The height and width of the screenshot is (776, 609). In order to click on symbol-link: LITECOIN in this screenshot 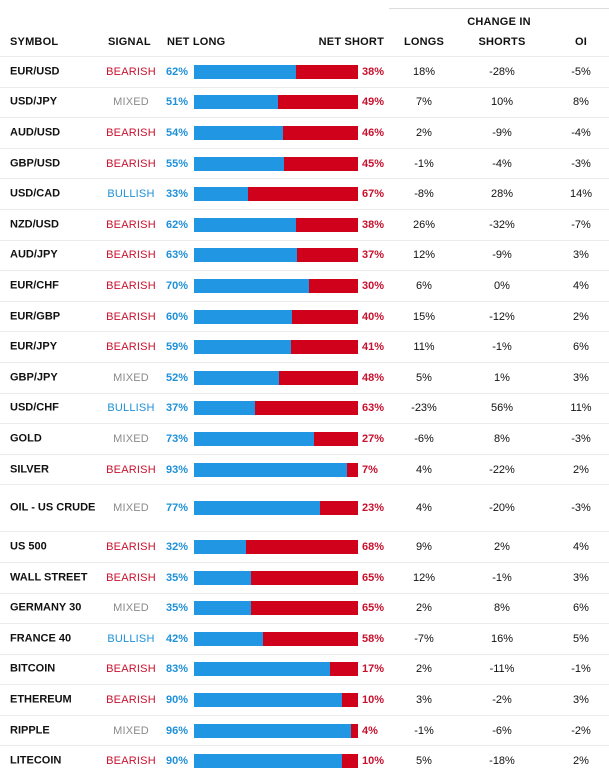, I will do `click(36, 760)`.